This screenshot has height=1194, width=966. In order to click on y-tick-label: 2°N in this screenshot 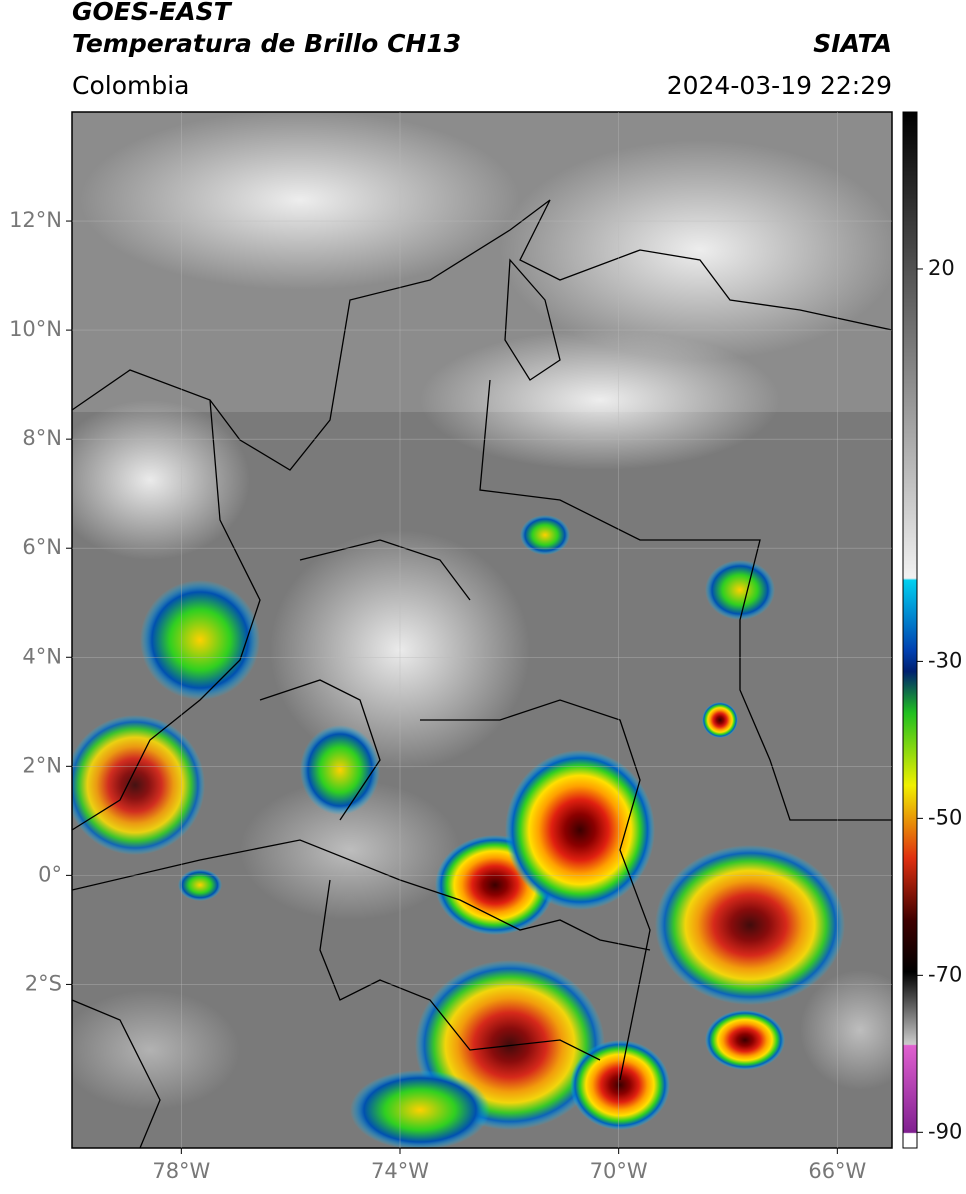, I will do `click(42, 765)`.